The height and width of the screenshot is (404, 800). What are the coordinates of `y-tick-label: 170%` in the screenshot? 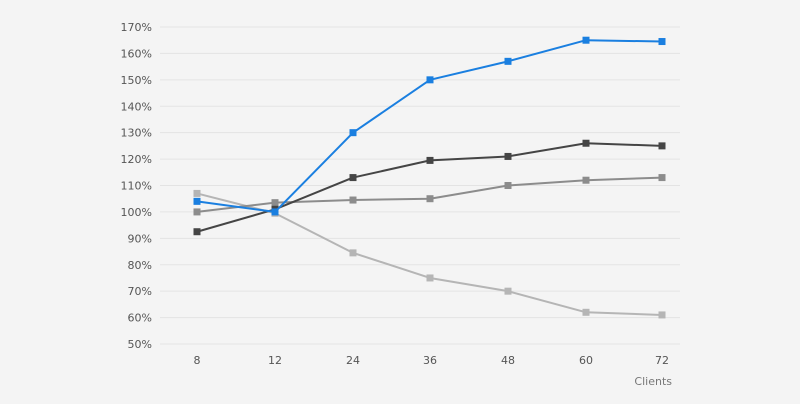 It's located at (136, 27).